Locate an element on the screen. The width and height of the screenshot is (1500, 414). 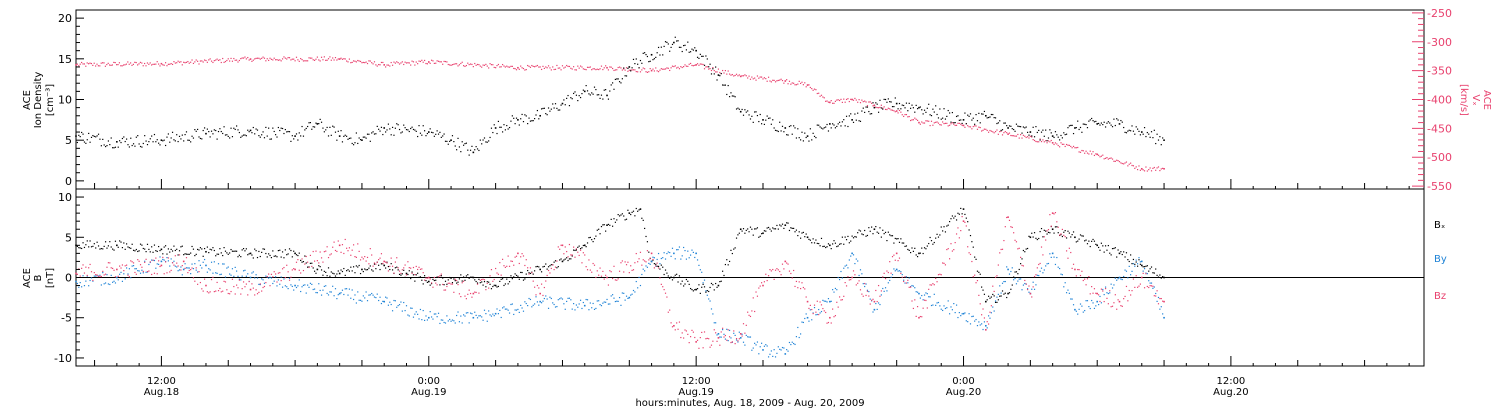
top-y2tick-label: -250 is located at coordinates (1439, 13).